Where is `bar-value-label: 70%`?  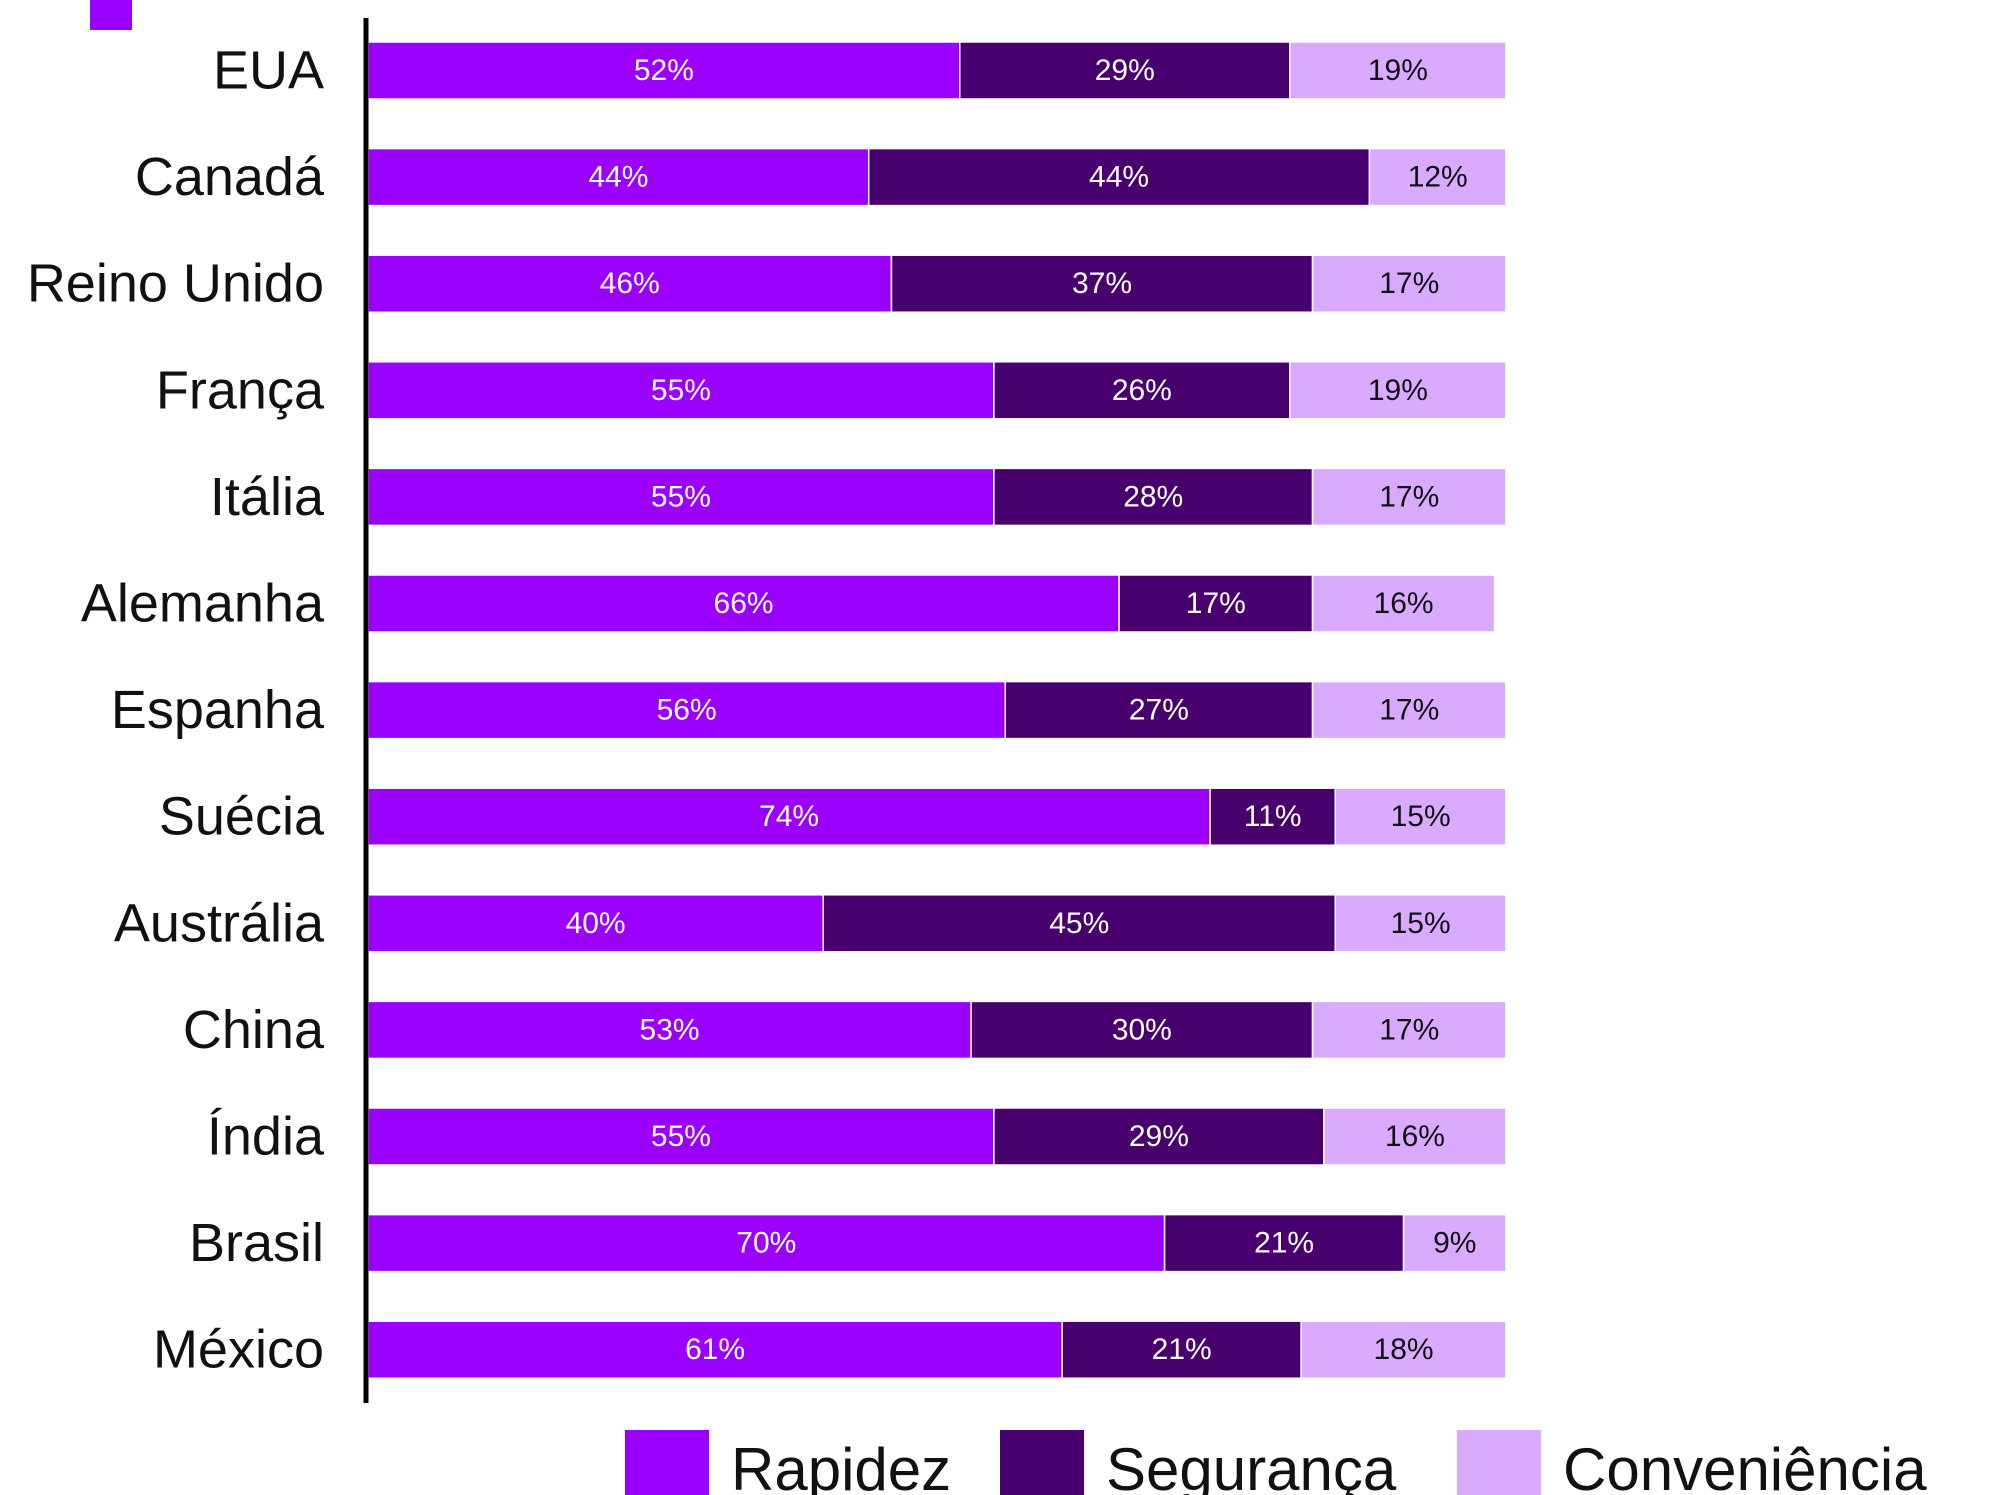 bar-value-label: 70% is located at coordinates (766, 1243).